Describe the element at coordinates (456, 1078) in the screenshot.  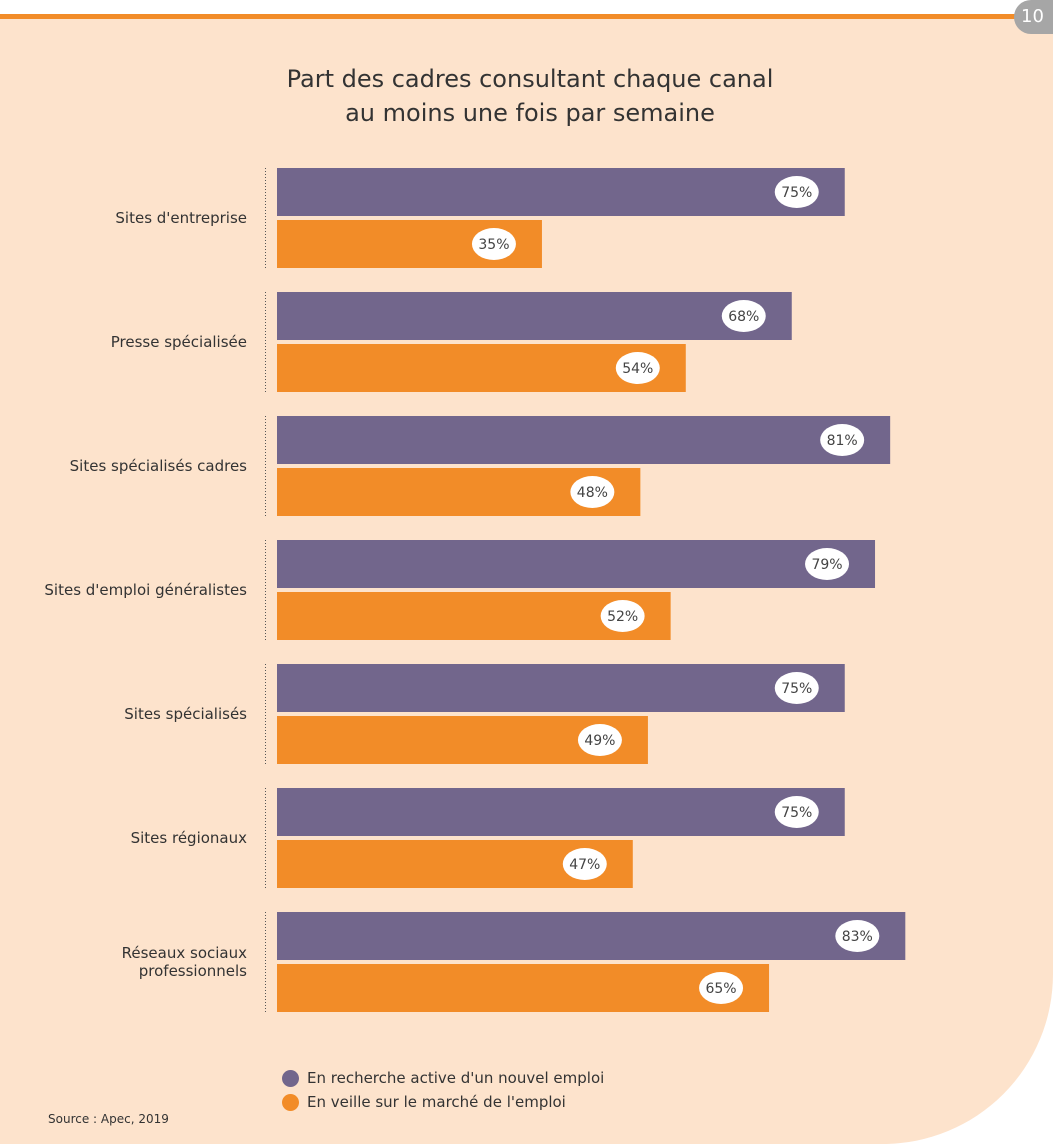
I see `legend-label-series-1: En recherche active d'un nouvel emploi` at that location.